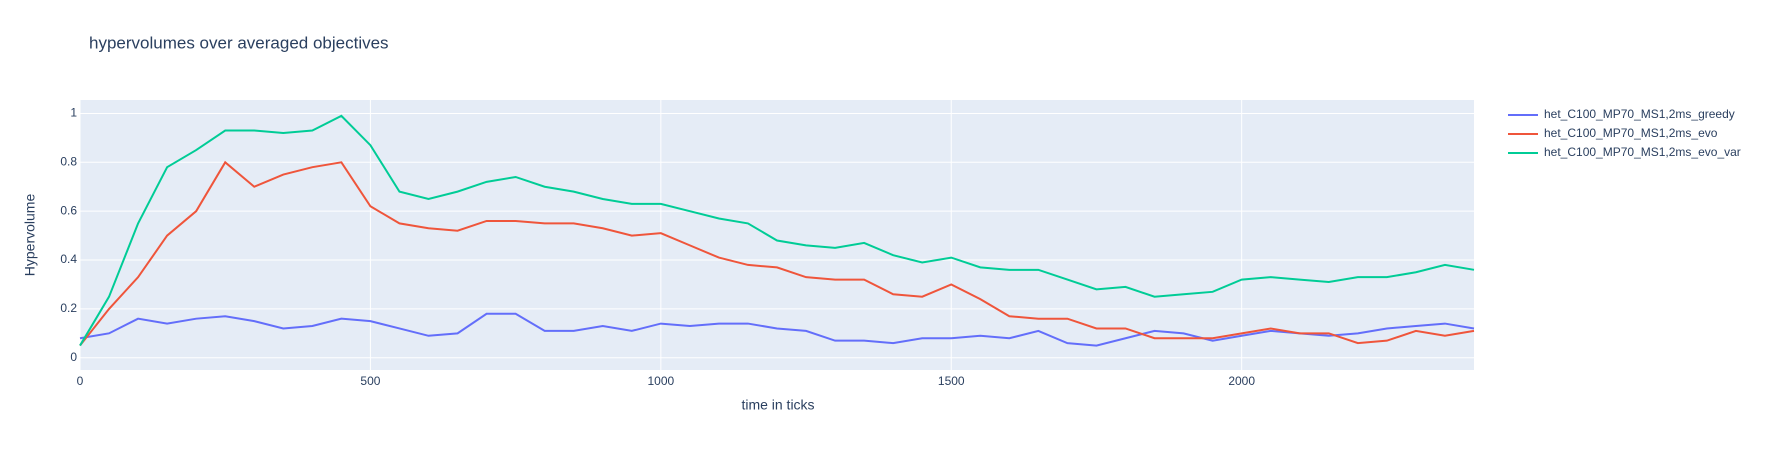 The image size is (1778, 450). Describe the element at coordinates (777, 405) in the screenshot. I see `x-axis-title: time in ticks` at that location.